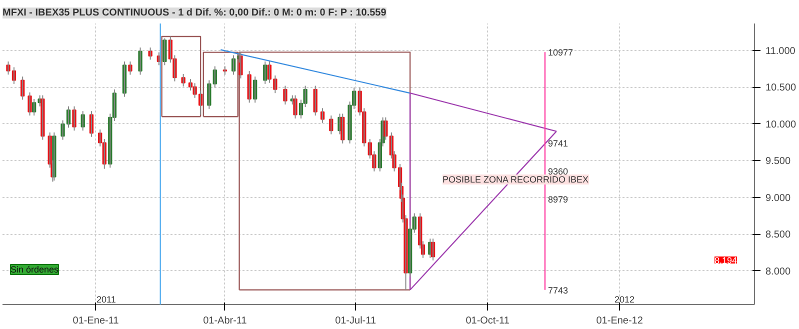  Describe the element at coordinates (781, 88) in the screenshot. I see `y-tick-label: 10.500` at that location.